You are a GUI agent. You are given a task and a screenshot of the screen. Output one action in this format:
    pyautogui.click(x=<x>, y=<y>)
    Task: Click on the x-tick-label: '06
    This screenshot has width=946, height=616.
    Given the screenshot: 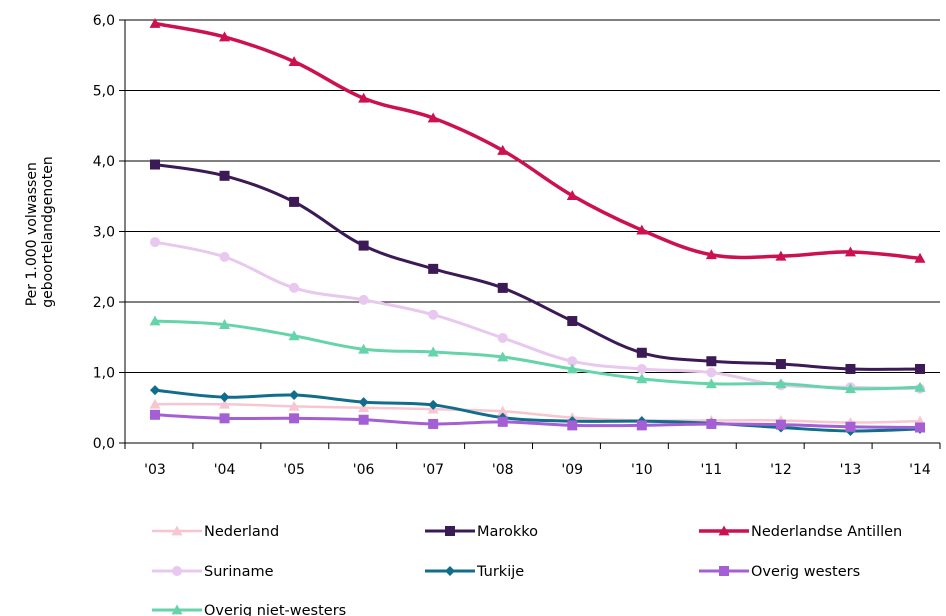 What is the action you would take?
    pyautogui.click(x=364, y=470)
    